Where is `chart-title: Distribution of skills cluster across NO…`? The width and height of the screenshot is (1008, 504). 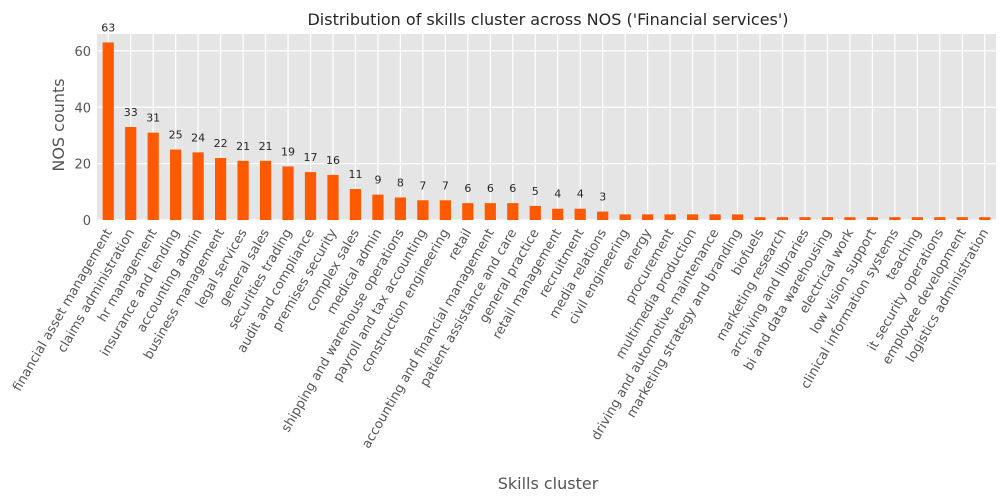
chart-title: Distribution of skills cluster across NO… is located at coordinates (547, 19).